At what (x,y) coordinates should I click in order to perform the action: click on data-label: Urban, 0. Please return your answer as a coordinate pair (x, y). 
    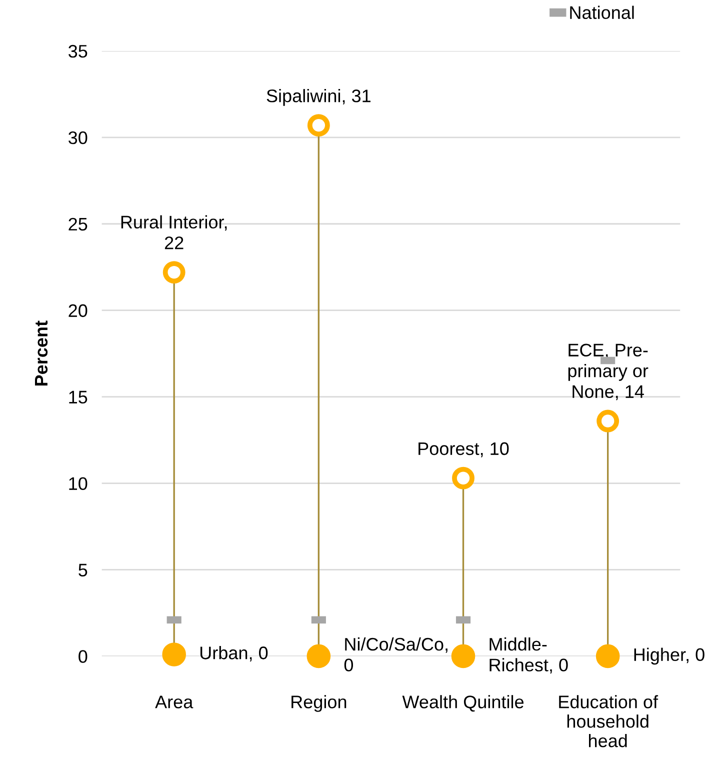
    Looking at the image, I should click on (234, 654).